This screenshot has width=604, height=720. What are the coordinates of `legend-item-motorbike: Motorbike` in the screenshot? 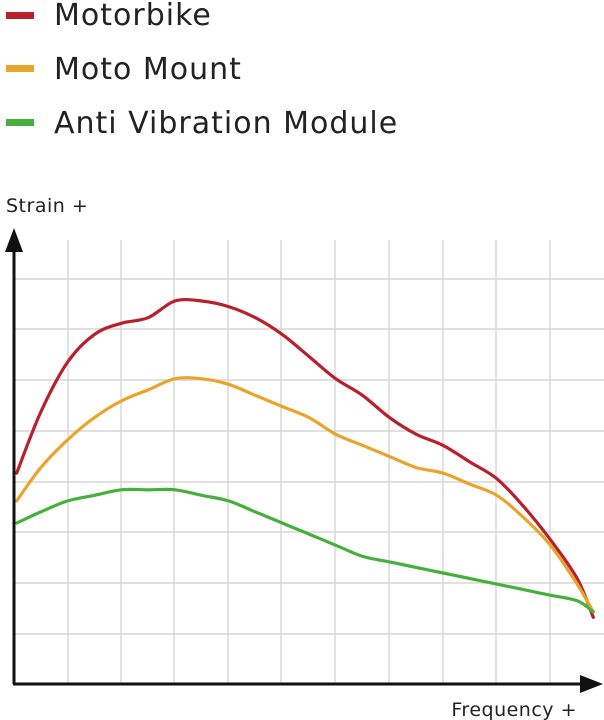 It's located at (109, 16).